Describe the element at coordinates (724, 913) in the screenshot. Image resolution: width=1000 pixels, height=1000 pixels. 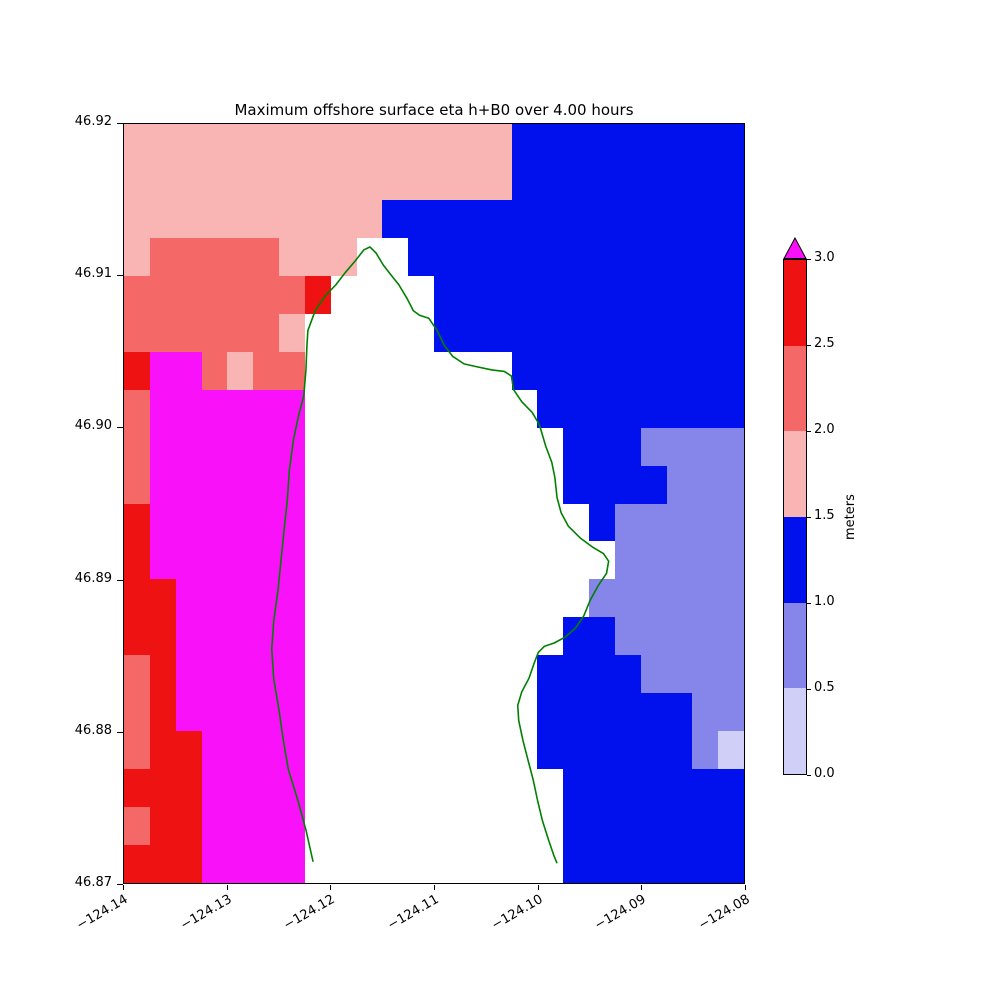
I see `x-tick-label: −124.08` at that location.